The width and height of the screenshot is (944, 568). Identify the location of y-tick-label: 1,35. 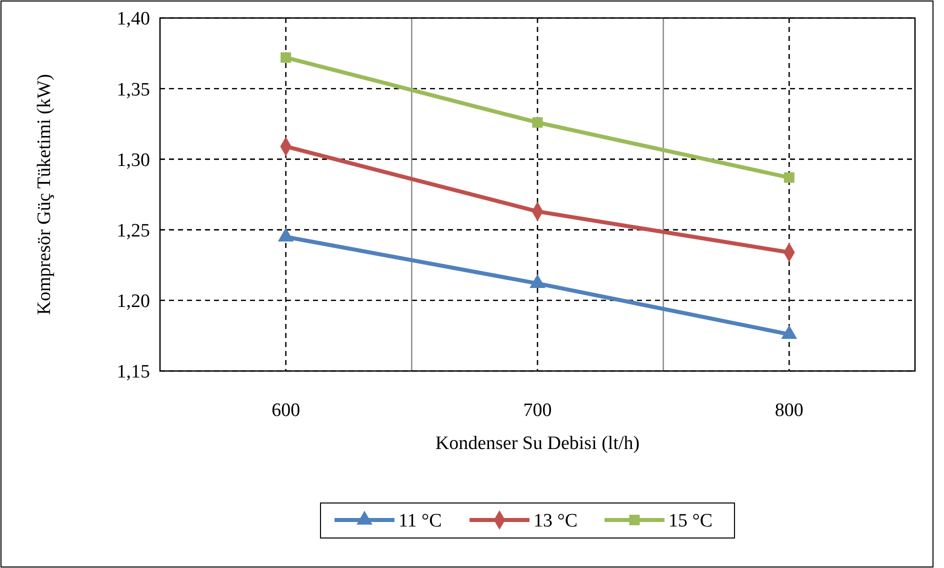
(133, 89).